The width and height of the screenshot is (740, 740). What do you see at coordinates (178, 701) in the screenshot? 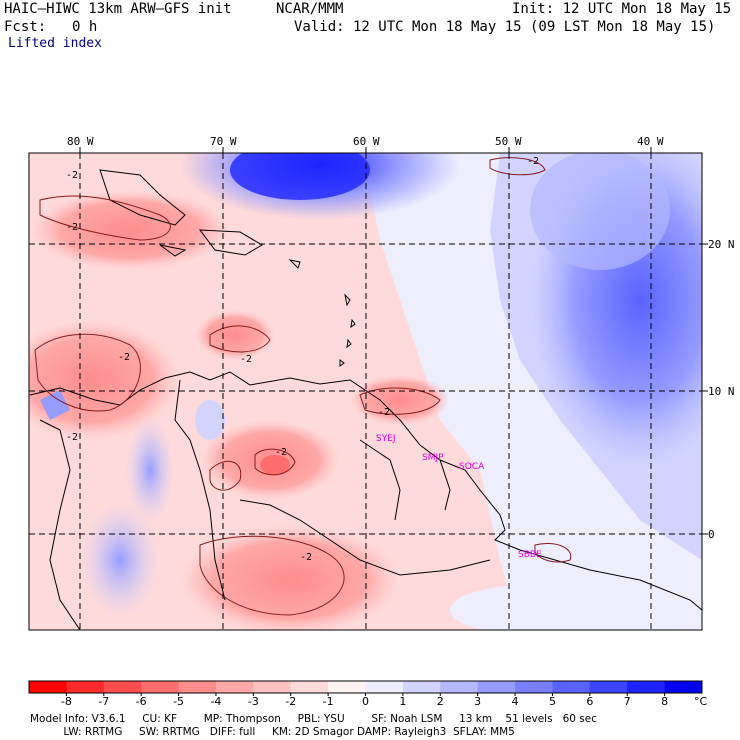
I see `colorbar-tick-label: -5` at bounding box center [178, 701].